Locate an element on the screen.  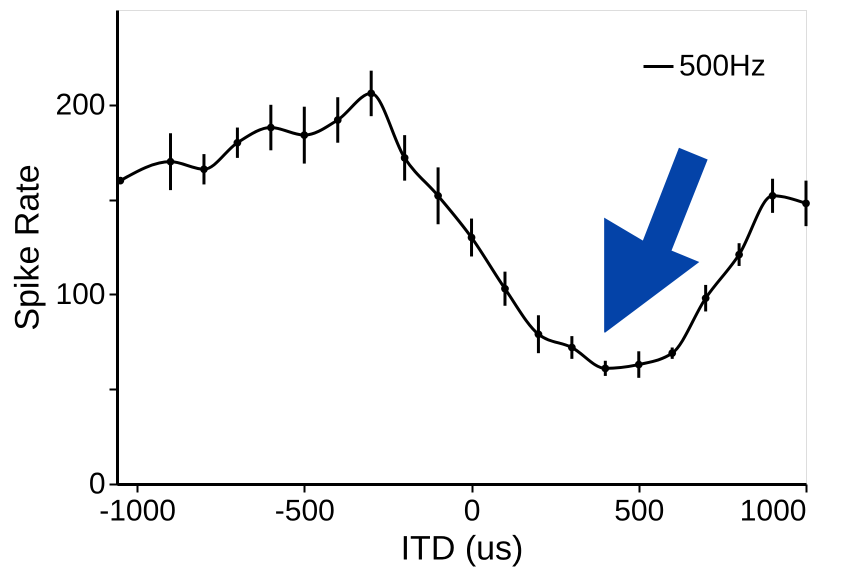
x-tick-label: 500 is located at coordinates (639, 511).